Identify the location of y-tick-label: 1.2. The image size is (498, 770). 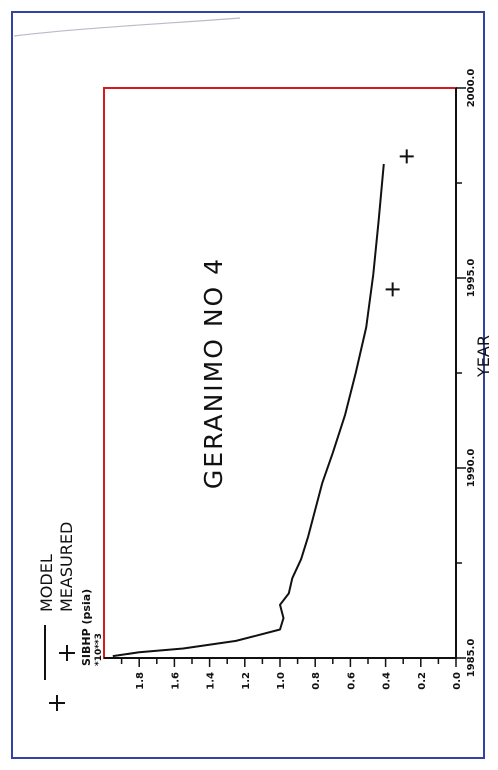
(246, 681).